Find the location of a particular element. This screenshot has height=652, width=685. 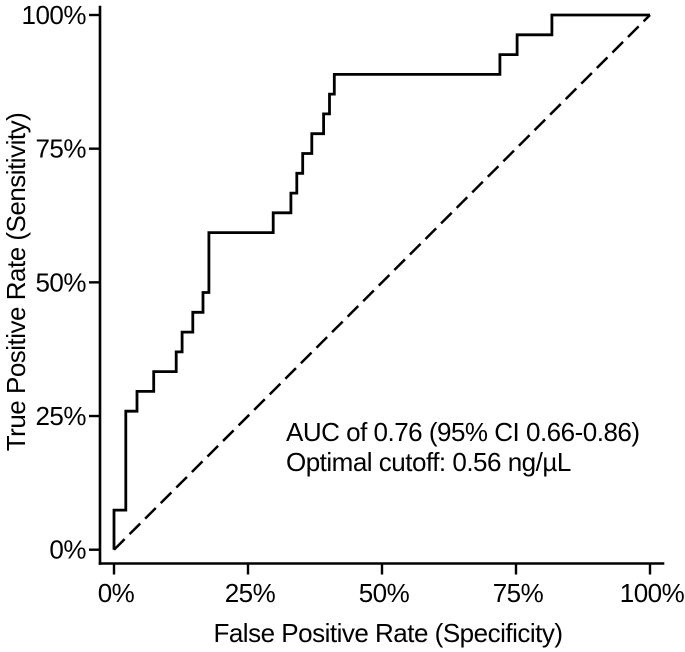

x-axis-title: False Positive Rate (Specificity) is located at coordinates (387, 633).